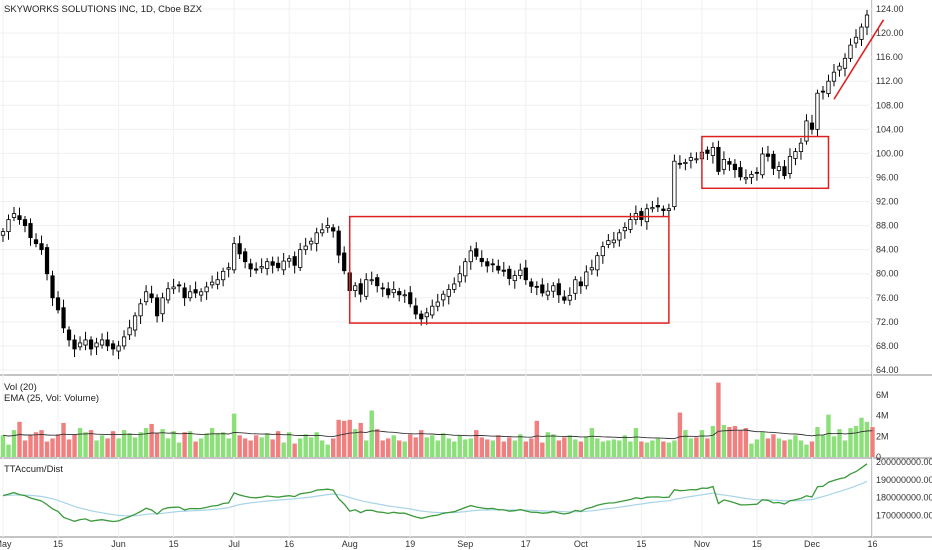 This screenshot has width=932, height=550. What do you see at coordinates (887, 202) in the screenshot?
I see `price-tick-label: 92.00` at bounding box center [887, 202].